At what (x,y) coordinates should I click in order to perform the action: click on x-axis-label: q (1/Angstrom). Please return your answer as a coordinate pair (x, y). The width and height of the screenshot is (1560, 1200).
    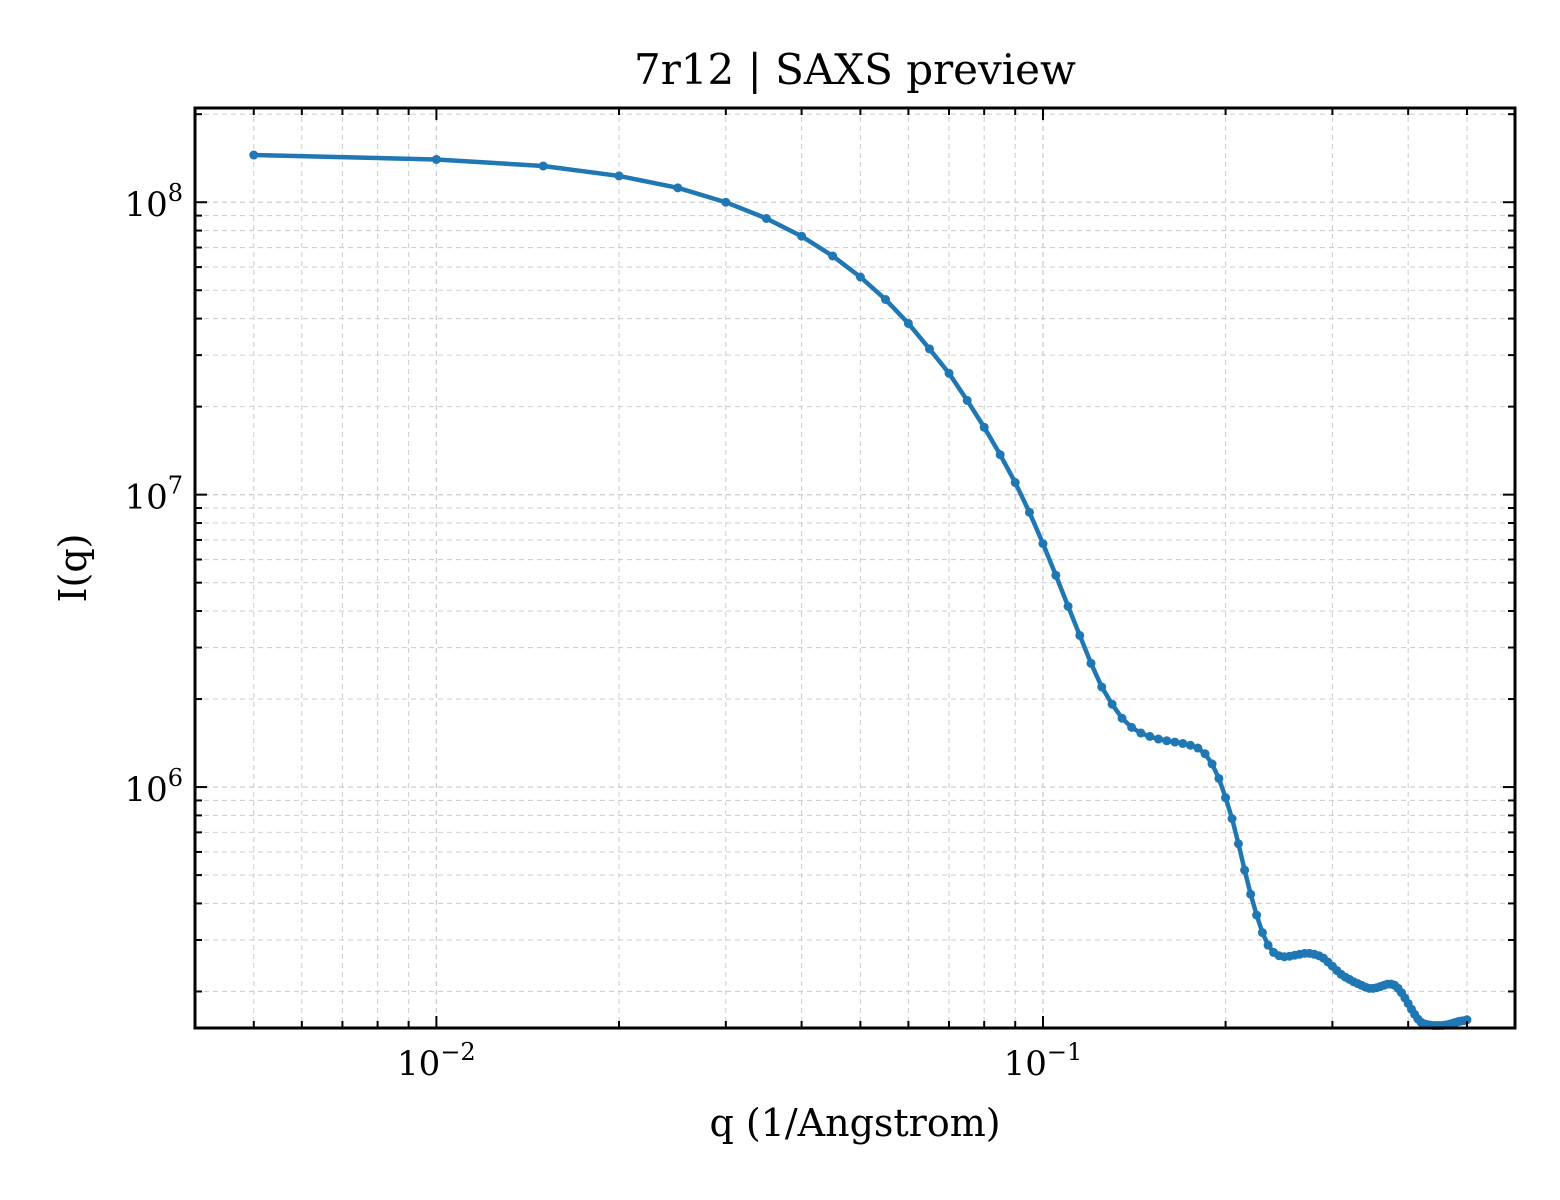
    Looking at the image, I should click on (854, 1123).